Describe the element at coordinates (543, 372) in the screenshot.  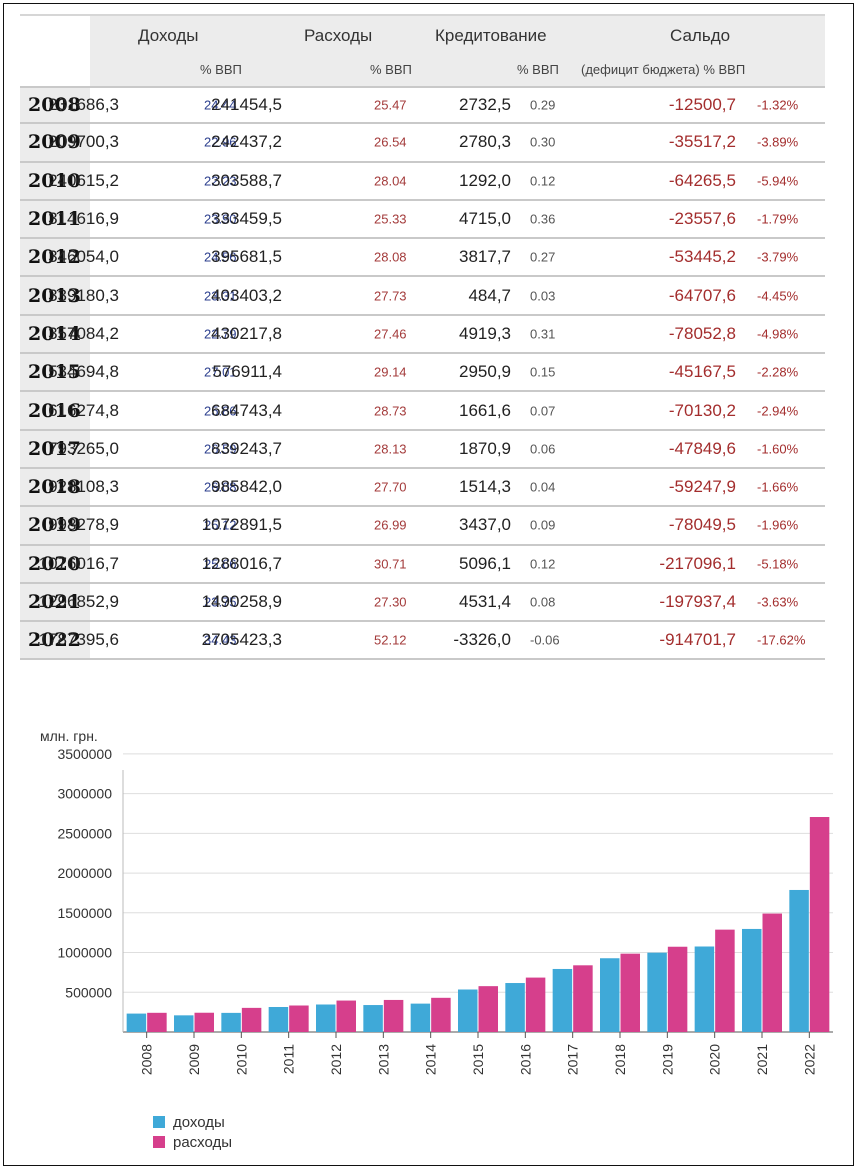
I see `table-credit-pct: 0.15` at that location.